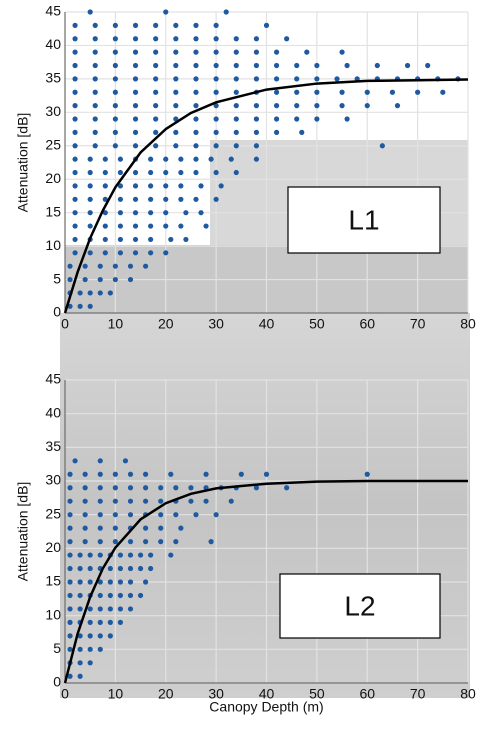  I want to click on x-tick-label: 20, so click(166, 324).